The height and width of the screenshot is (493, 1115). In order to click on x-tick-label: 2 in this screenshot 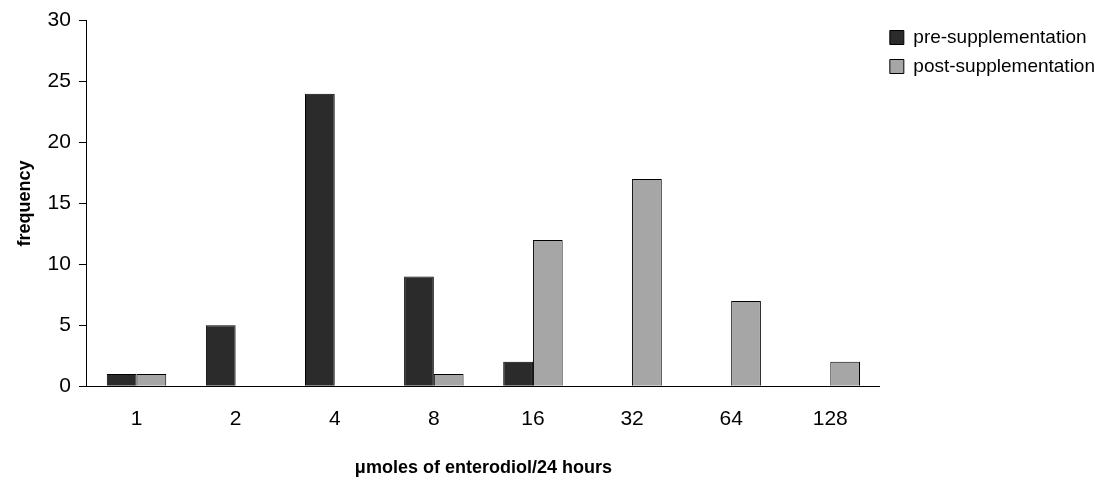, I will do `click(235, 417)`.